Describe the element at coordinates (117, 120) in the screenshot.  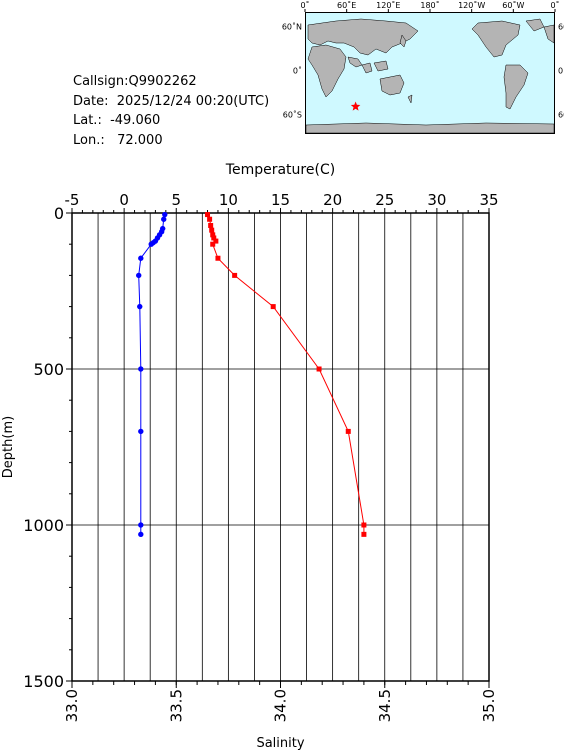
I see `latitude-text: Lat.: -49.060` at that location.